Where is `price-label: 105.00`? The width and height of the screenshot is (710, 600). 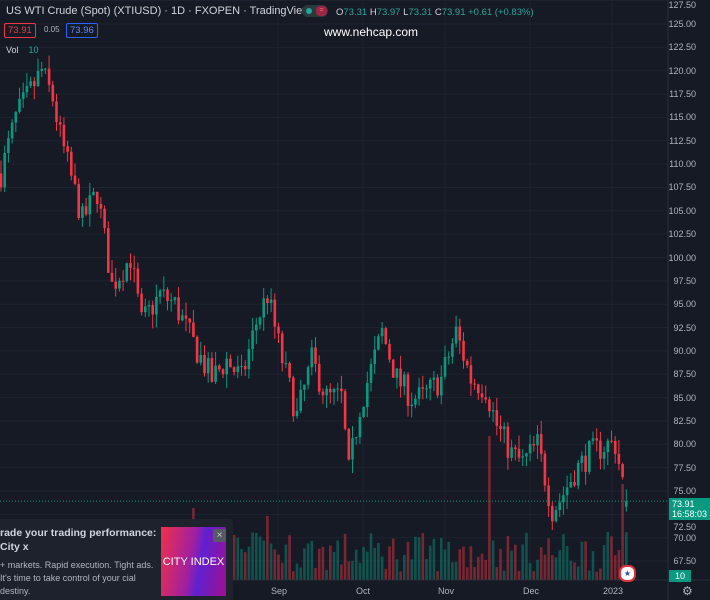 price-label: 105.00 is located at coordinates (682, 210).